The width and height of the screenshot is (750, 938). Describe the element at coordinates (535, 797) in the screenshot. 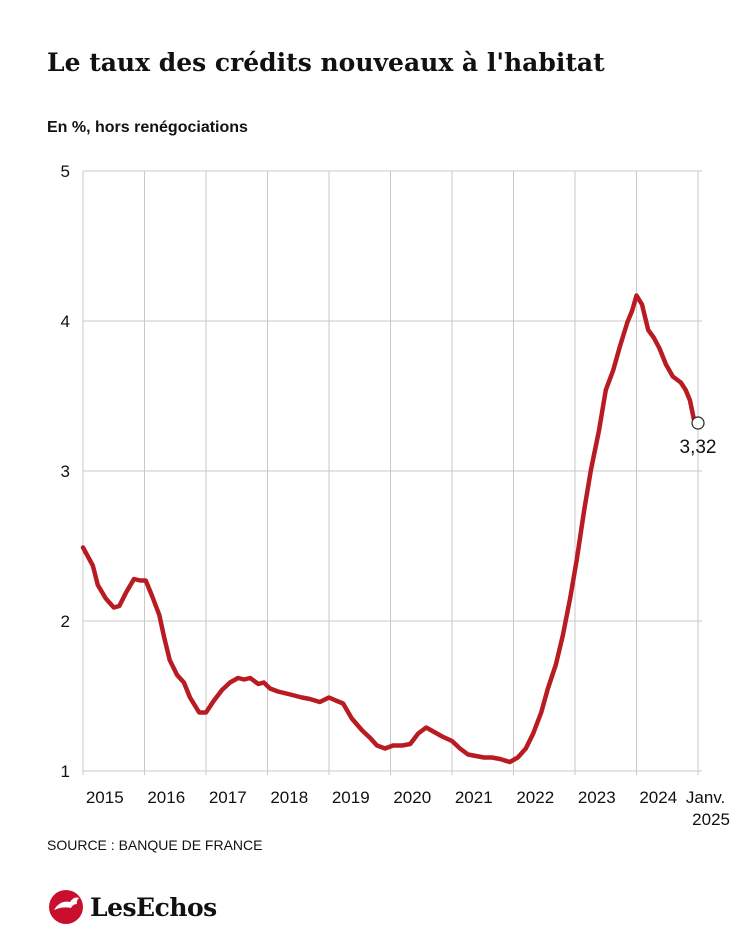

I see `x-tick-label: 2022` at that location.